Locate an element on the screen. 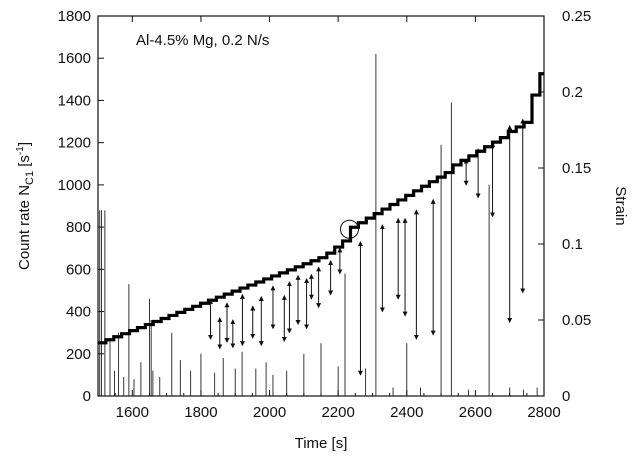 This screenshot has height=459, width=634. y-left-tick-label: 400 is located at coordinates (78, 312).